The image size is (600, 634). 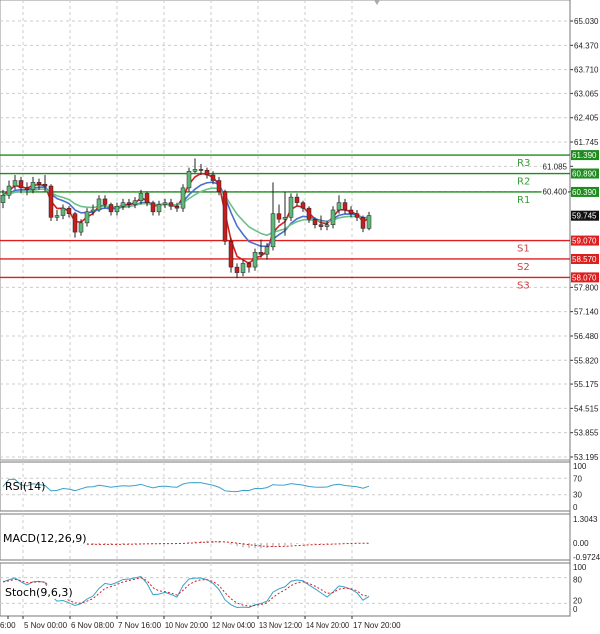 I want to click on macd-tick: 0.00, so click(x=581, y=543).